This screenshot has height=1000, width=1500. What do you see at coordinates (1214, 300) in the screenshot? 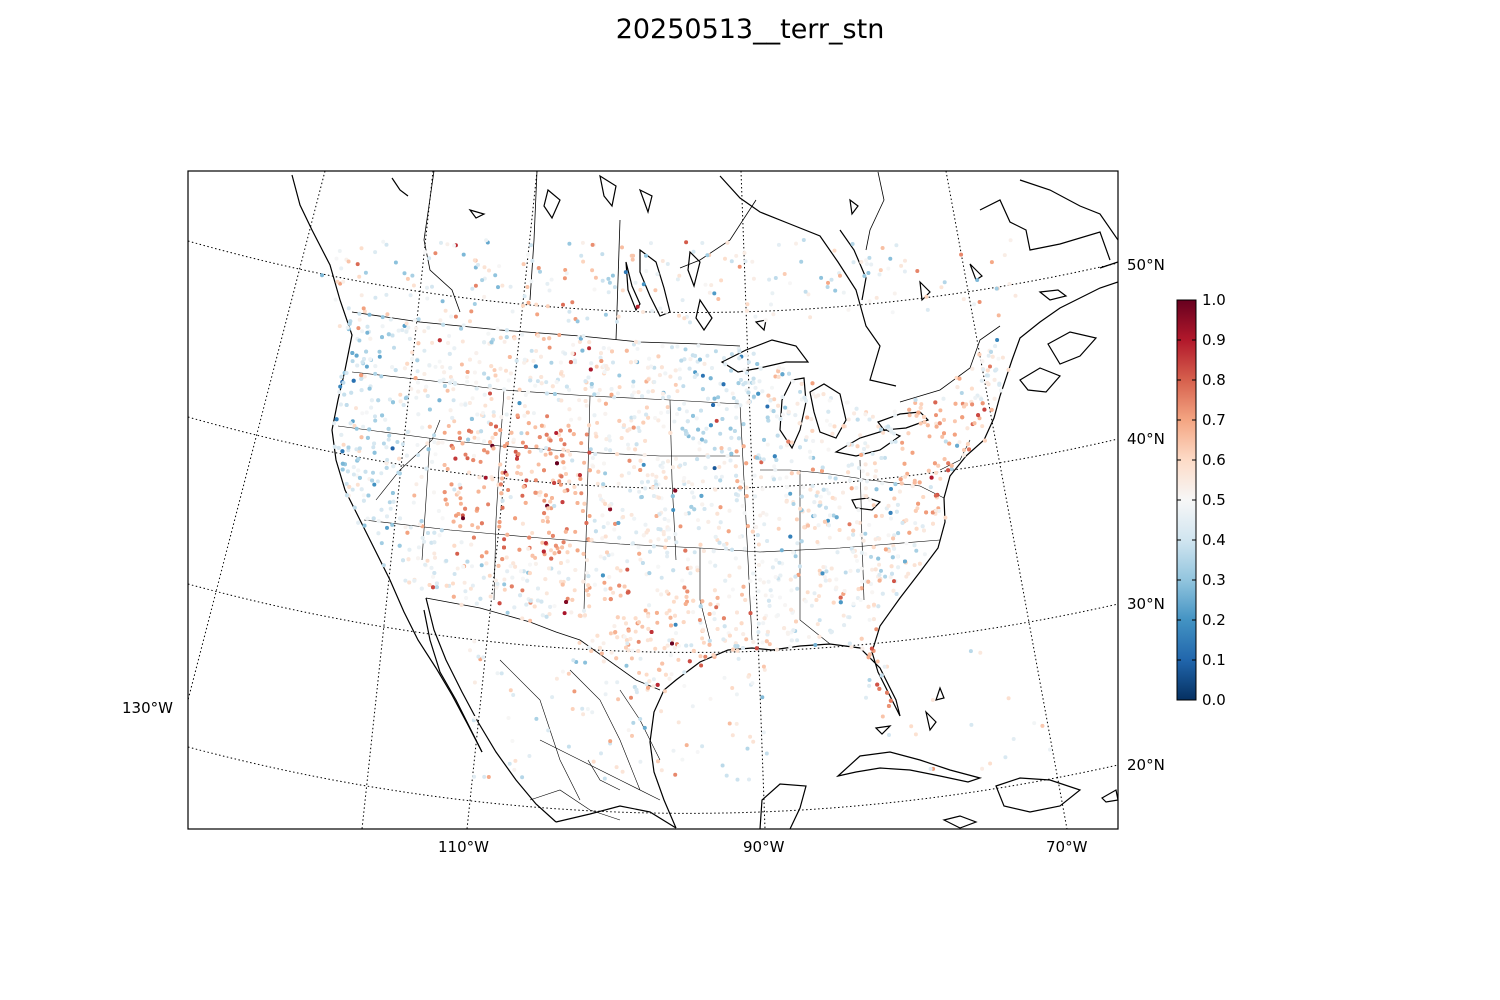
I see `colorbar-tick-label: 1.0` at bounding box center [1214, 300].